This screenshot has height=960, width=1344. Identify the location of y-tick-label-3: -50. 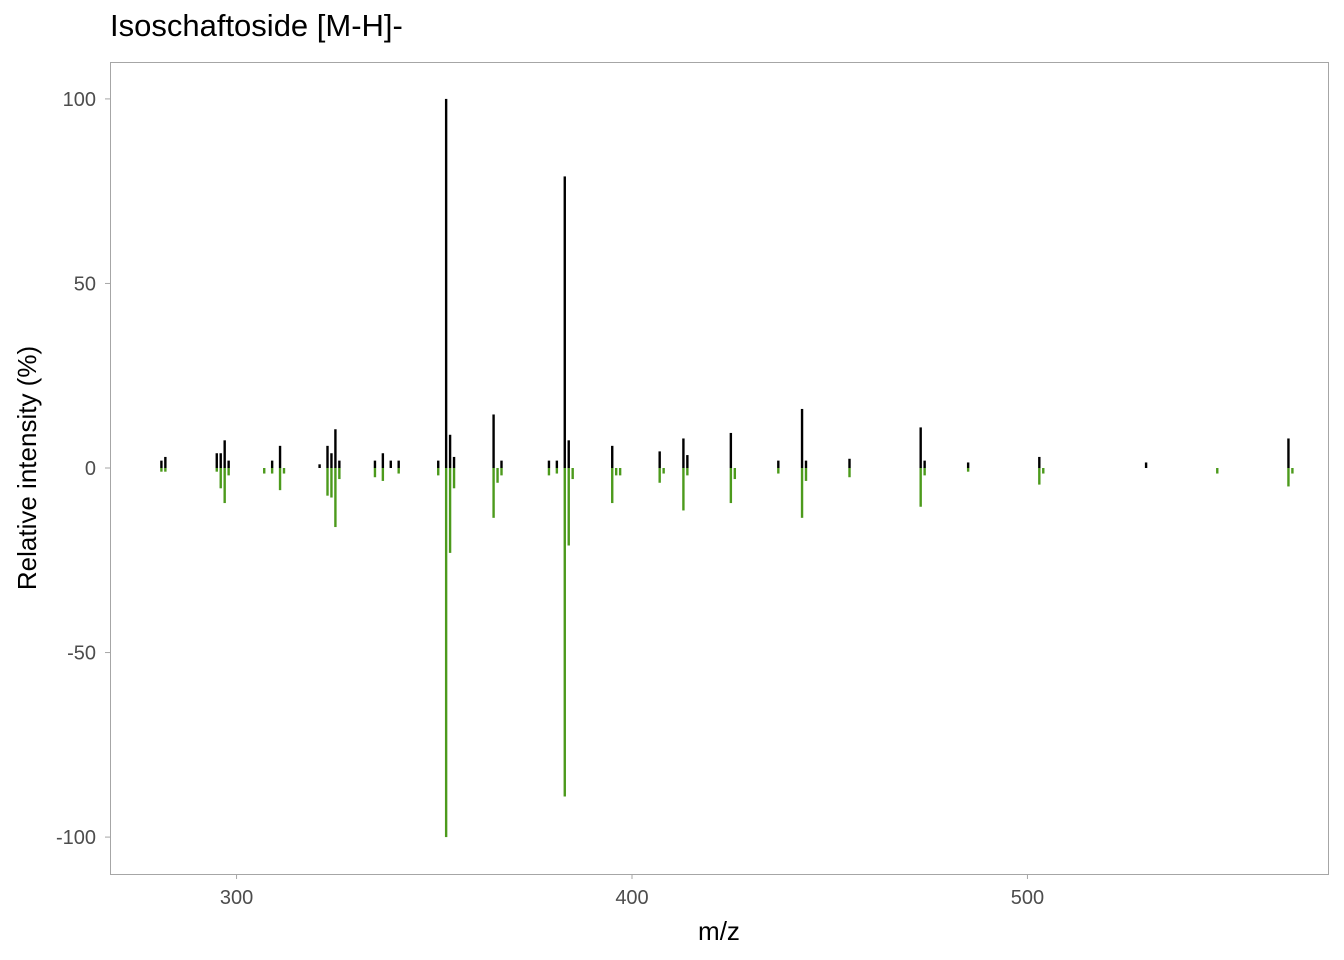
(81, 654).